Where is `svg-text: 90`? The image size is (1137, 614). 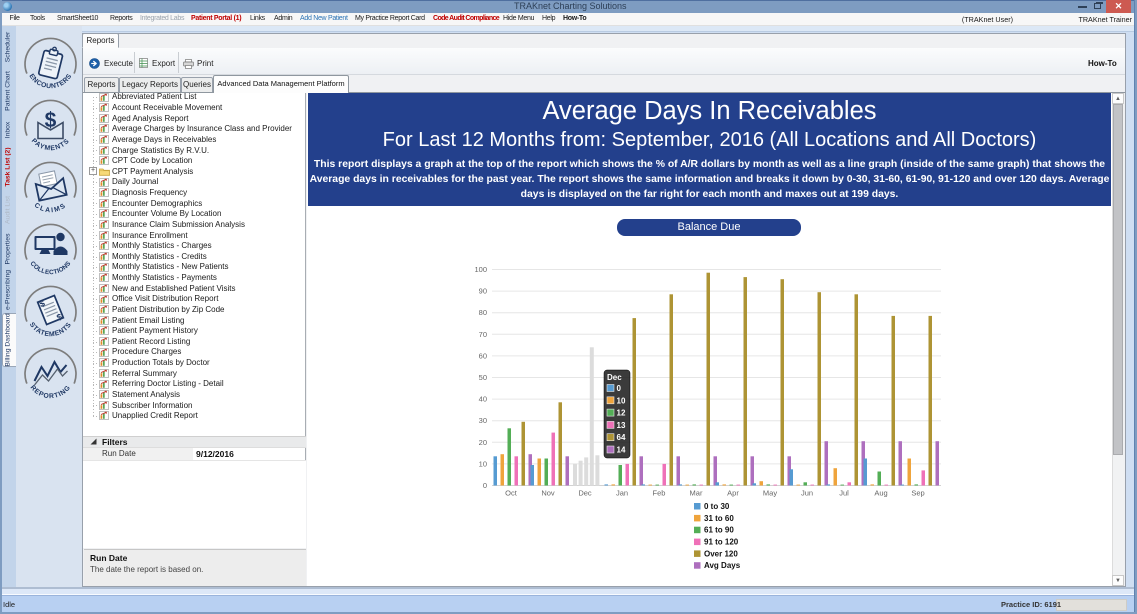
svg-text: 90 is located at coordinates (483, 291).